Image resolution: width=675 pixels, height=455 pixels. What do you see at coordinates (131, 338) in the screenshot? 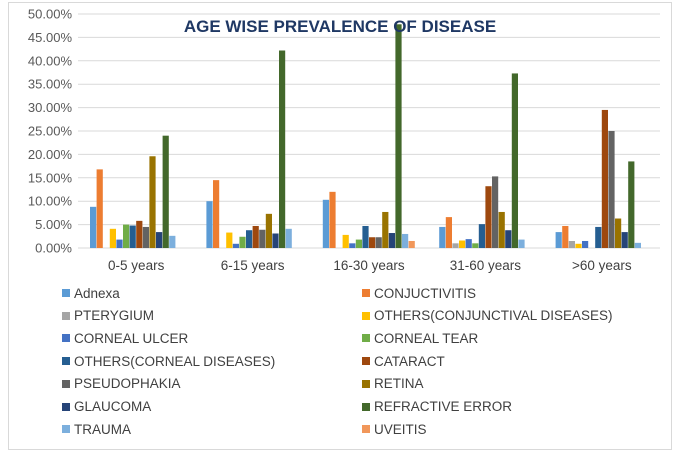
I see `legend-label: CORNEAL ULCER` at bounding box center [131, 338].